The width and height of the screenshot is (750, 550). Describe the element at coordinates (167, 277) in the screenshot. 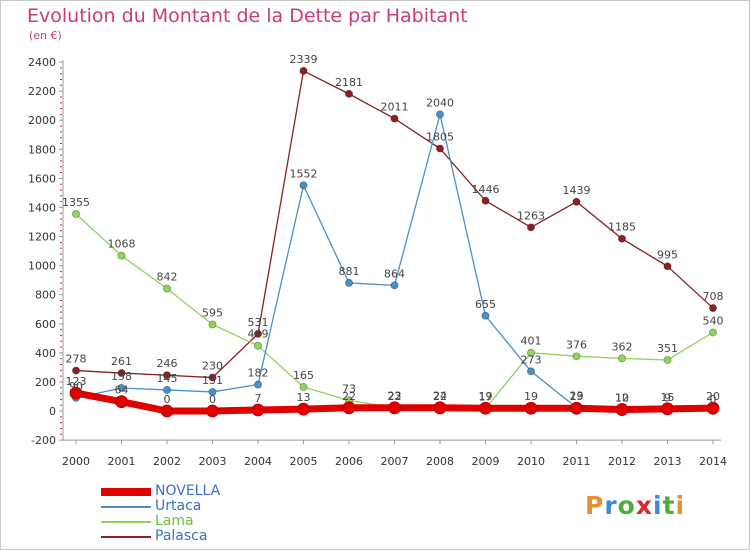

I see `data-label-lama: 842` at that location.